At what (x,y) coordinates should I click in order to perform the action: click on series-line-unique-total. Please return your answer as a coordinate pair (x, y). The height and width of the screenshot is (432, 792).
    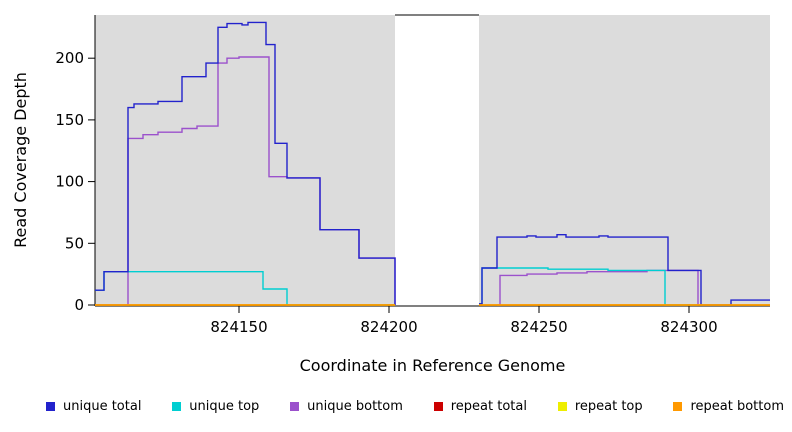
    Looking at the image, I should click on (624, 270).